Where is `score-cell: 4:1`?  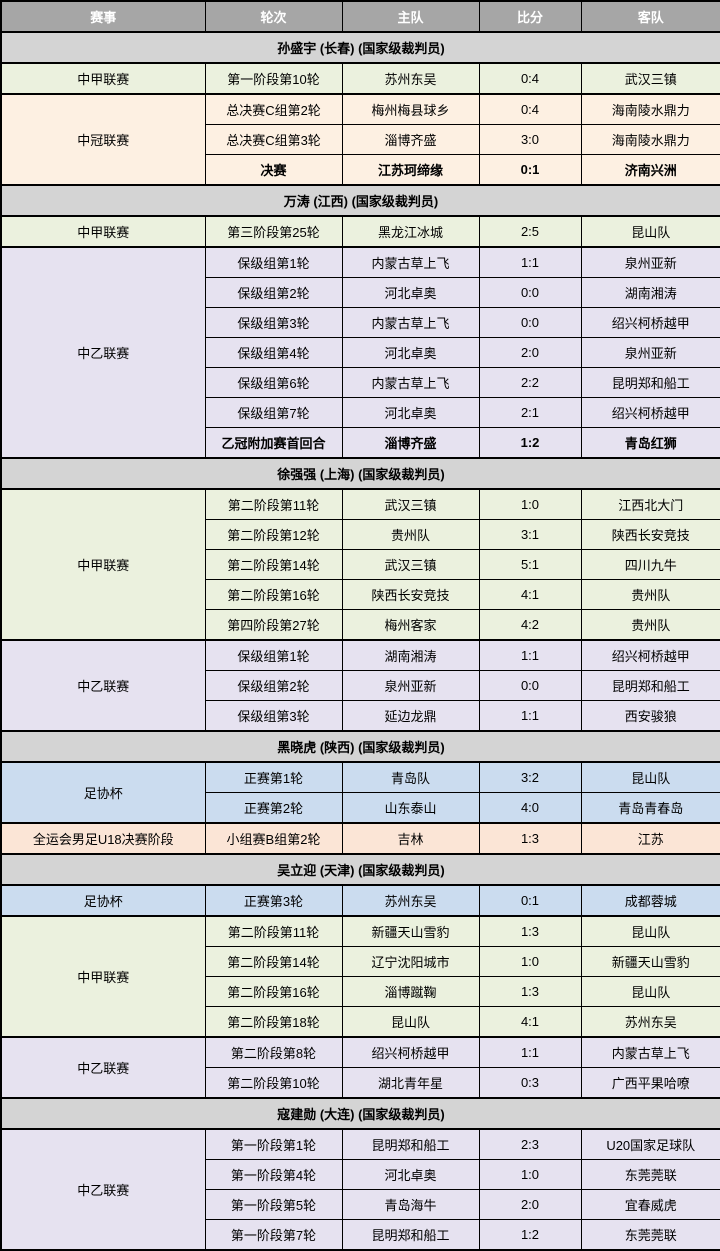
score-cell: 4:1 is located at coordinates (530, 594).